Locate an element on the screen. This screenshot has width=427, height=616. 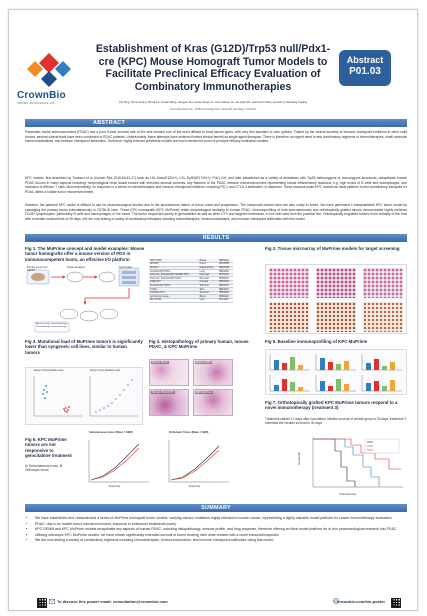
model-table-cell: Pdx1-Cre; Kras(G12D)/Trp53-/- is located at coordinates (174, 279).